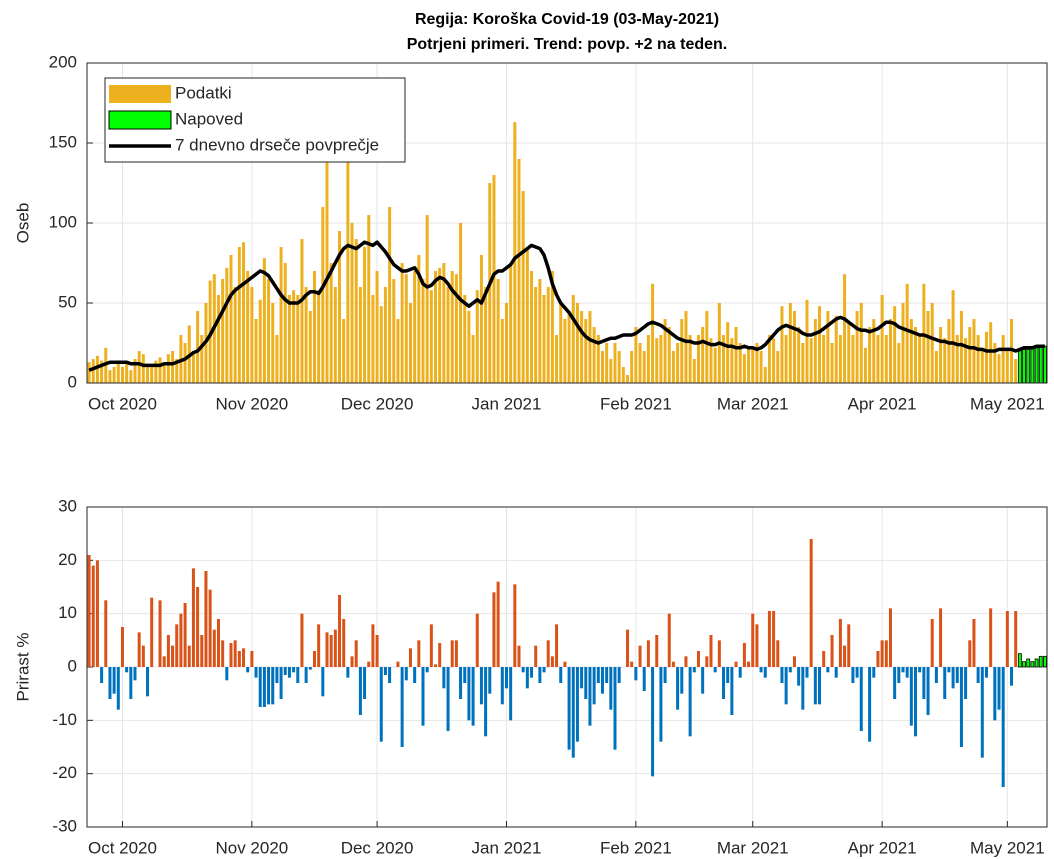 This screenshot has height=859, width=1054. Describe the element at coordinates (882, 847) in the screenshot. I see `x-tick-label: Apr 2021` at that location.